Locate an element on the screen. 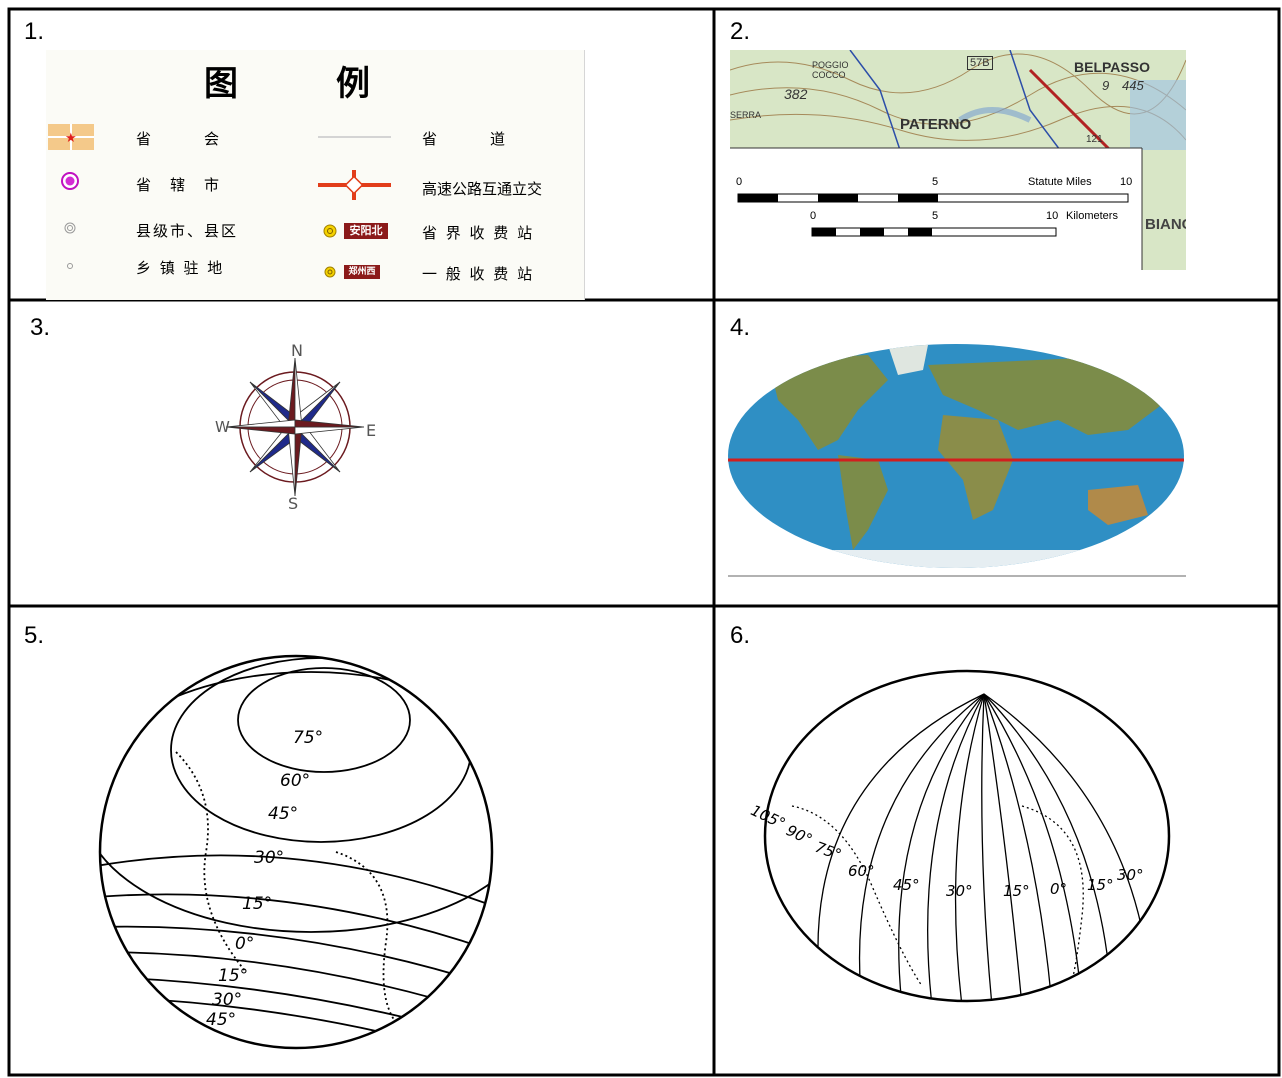 This screenshot has height=1078, width=1282. toll-sign-general: 郑州西 is located at coordinates (362, 272).